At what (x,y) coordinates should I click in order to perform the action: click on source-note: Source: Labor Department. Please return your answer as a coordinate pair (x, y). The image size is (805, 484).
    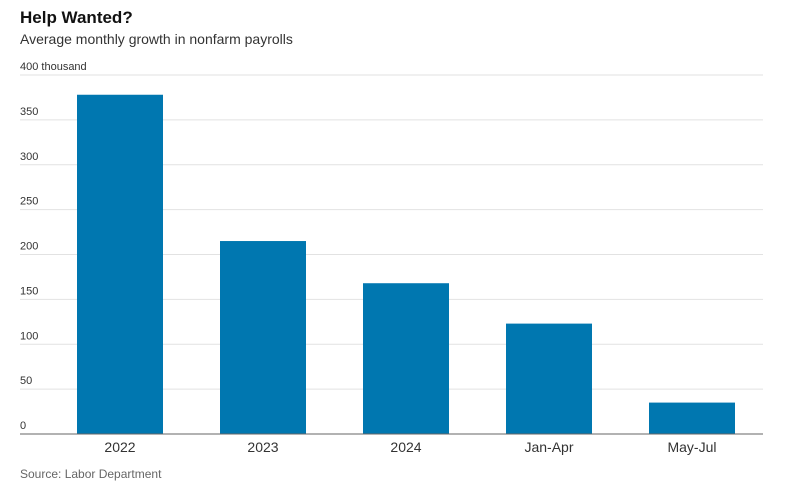
    Looking at the image, I should click on (91, 474).